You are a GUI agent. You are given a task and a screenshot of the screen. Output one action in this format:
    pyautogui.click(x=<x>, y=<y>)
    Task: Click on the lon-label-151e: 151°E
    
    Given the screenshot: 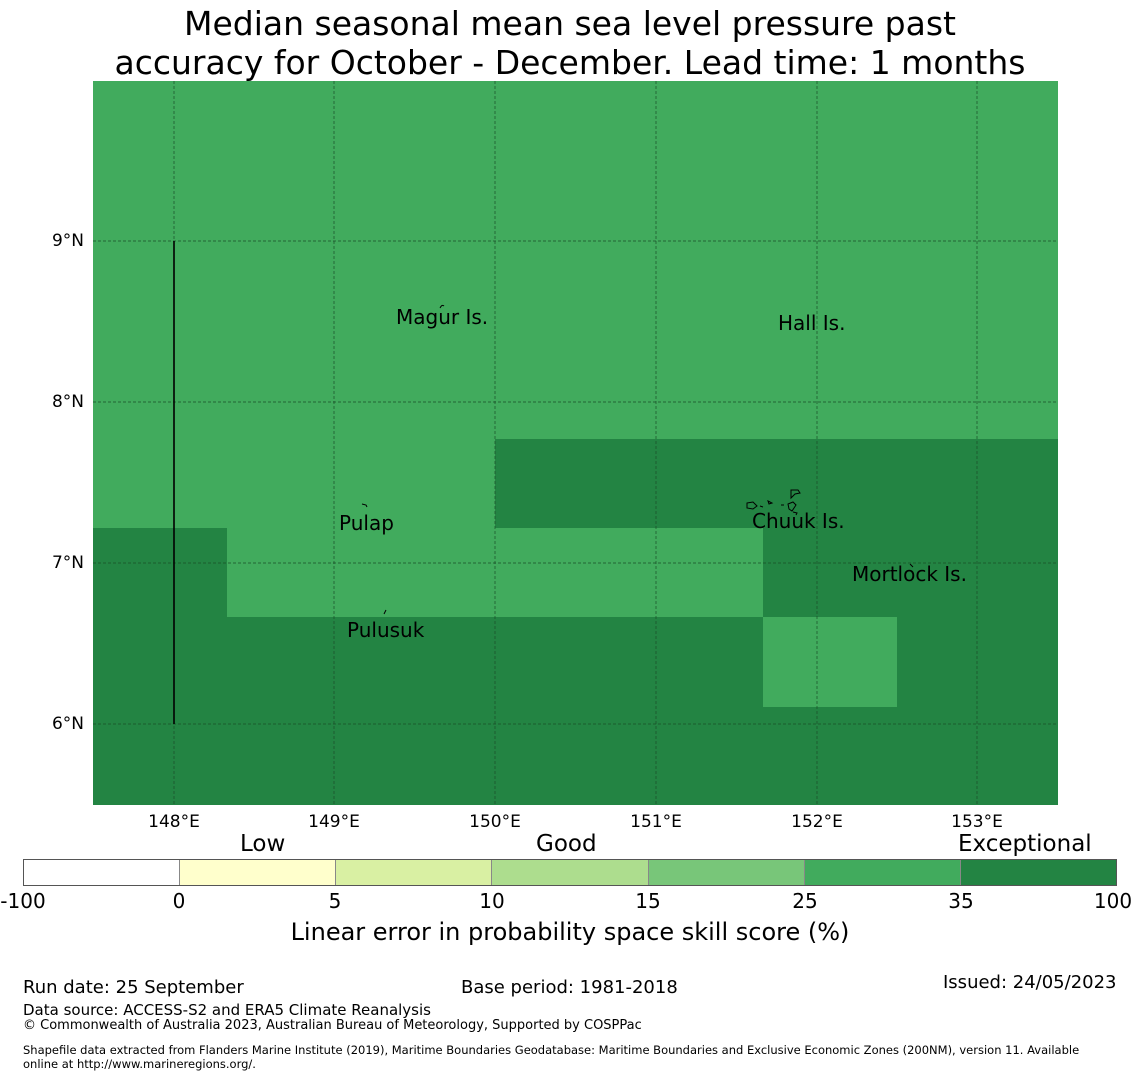 What is the action you would take?
    pyautogui.click(x=656, y=822)
    